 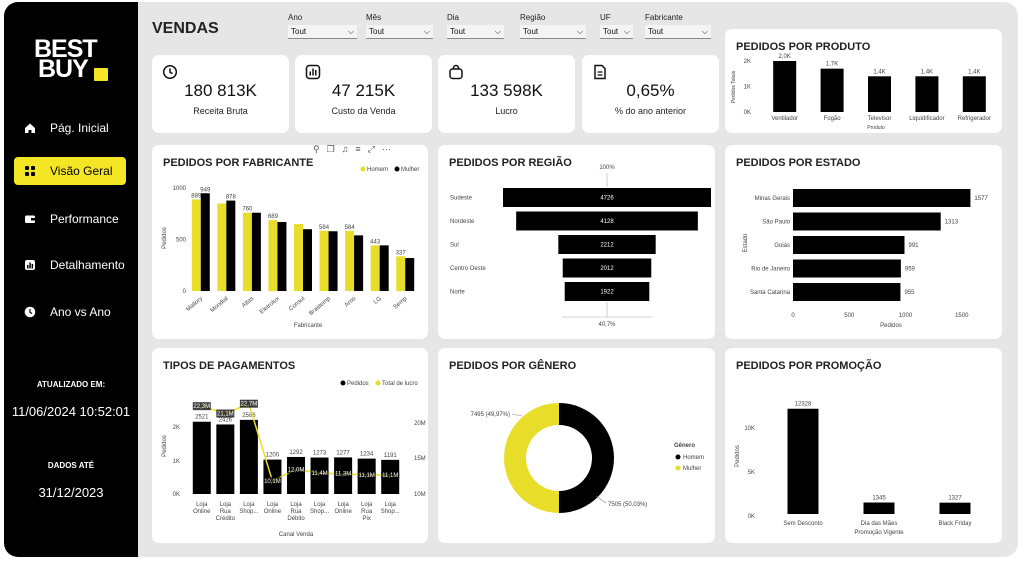 I want to click on y-tick-label: 5K, so click(x=751, y=473).